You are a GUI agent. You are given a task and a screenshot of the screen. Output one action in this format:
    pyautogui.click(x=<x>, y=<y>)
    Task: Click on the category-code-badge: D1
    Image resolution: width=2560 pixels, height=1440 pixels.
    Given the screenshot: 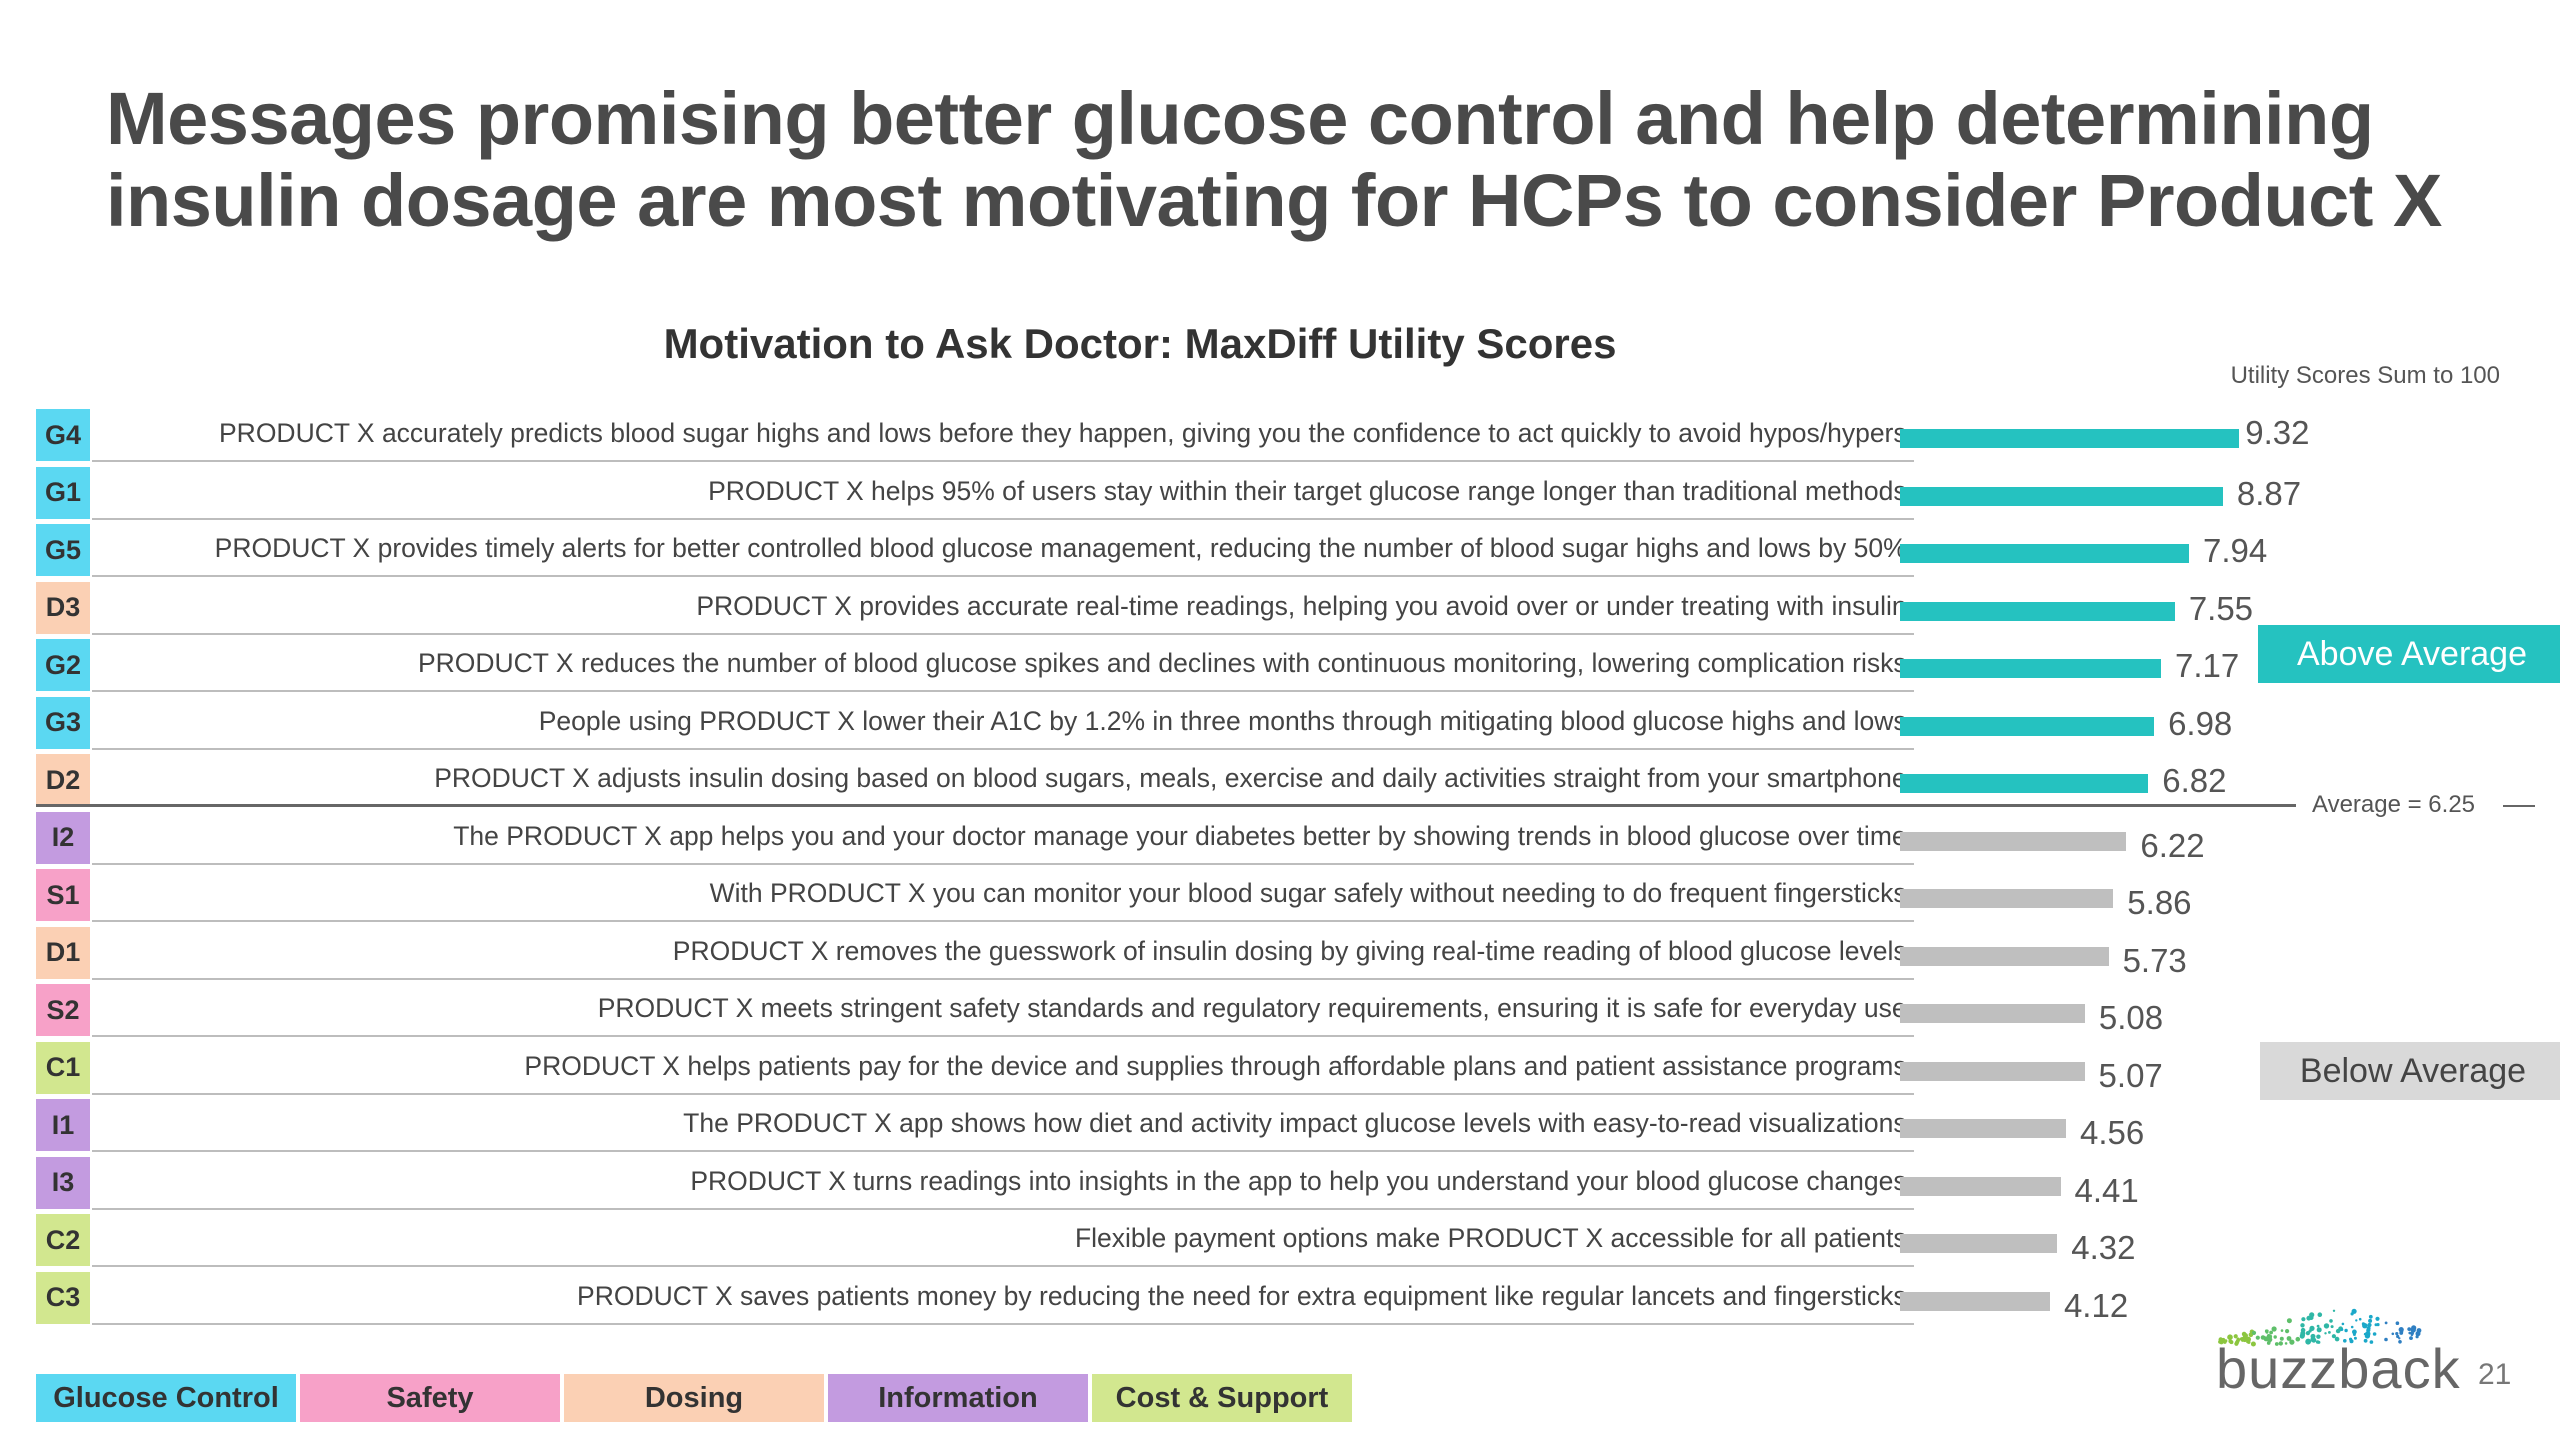 What is the action you would take?
    pyautogui.click(x=63, y=952)
    